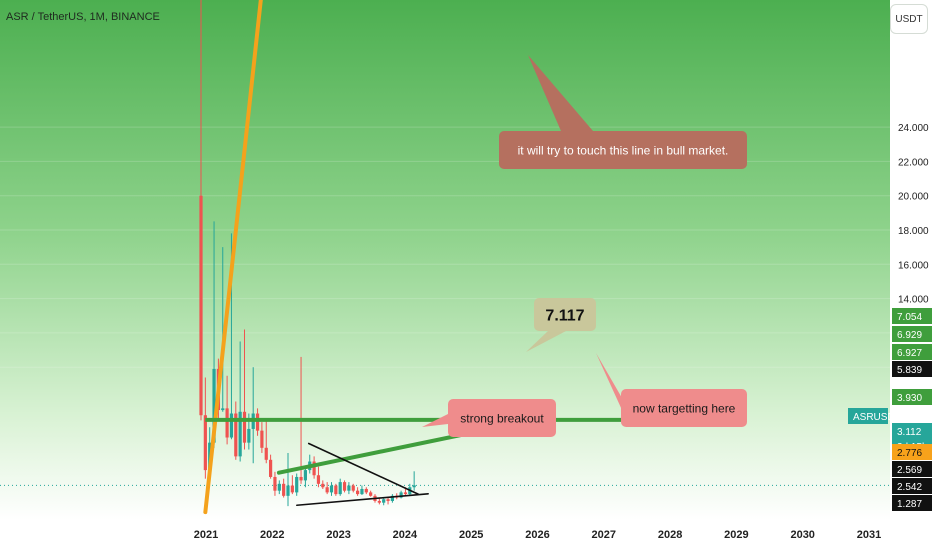  What do you see at coordinates (913, 265) in the screenshot?
I see `y-tick-label: 16.000` at bounding box center [913, 265].